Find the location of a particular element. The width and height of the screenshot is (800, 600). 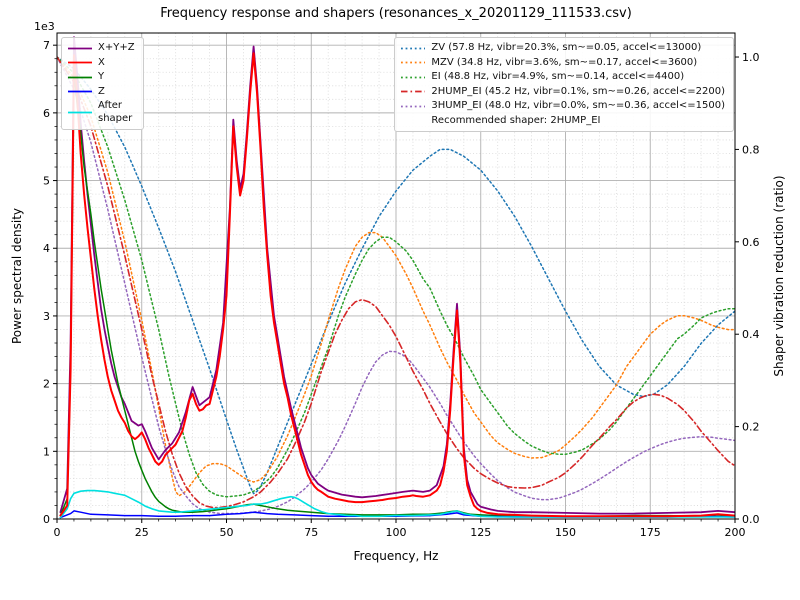

y-right-tick-label: 0.0 is located at coordinates (751, 519).